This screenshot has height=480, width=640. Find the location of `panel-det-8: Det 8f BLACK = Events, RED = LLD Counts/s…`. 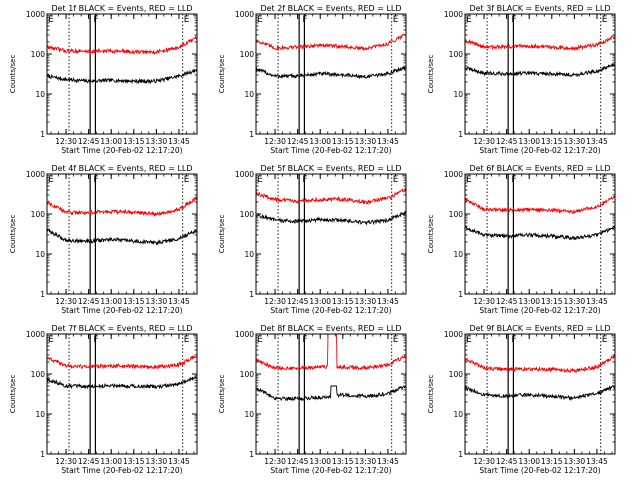

panel-det-8: Det 8f BLACK = Events, RED = LLD Counts/s… is located at coordinates (312, 399).